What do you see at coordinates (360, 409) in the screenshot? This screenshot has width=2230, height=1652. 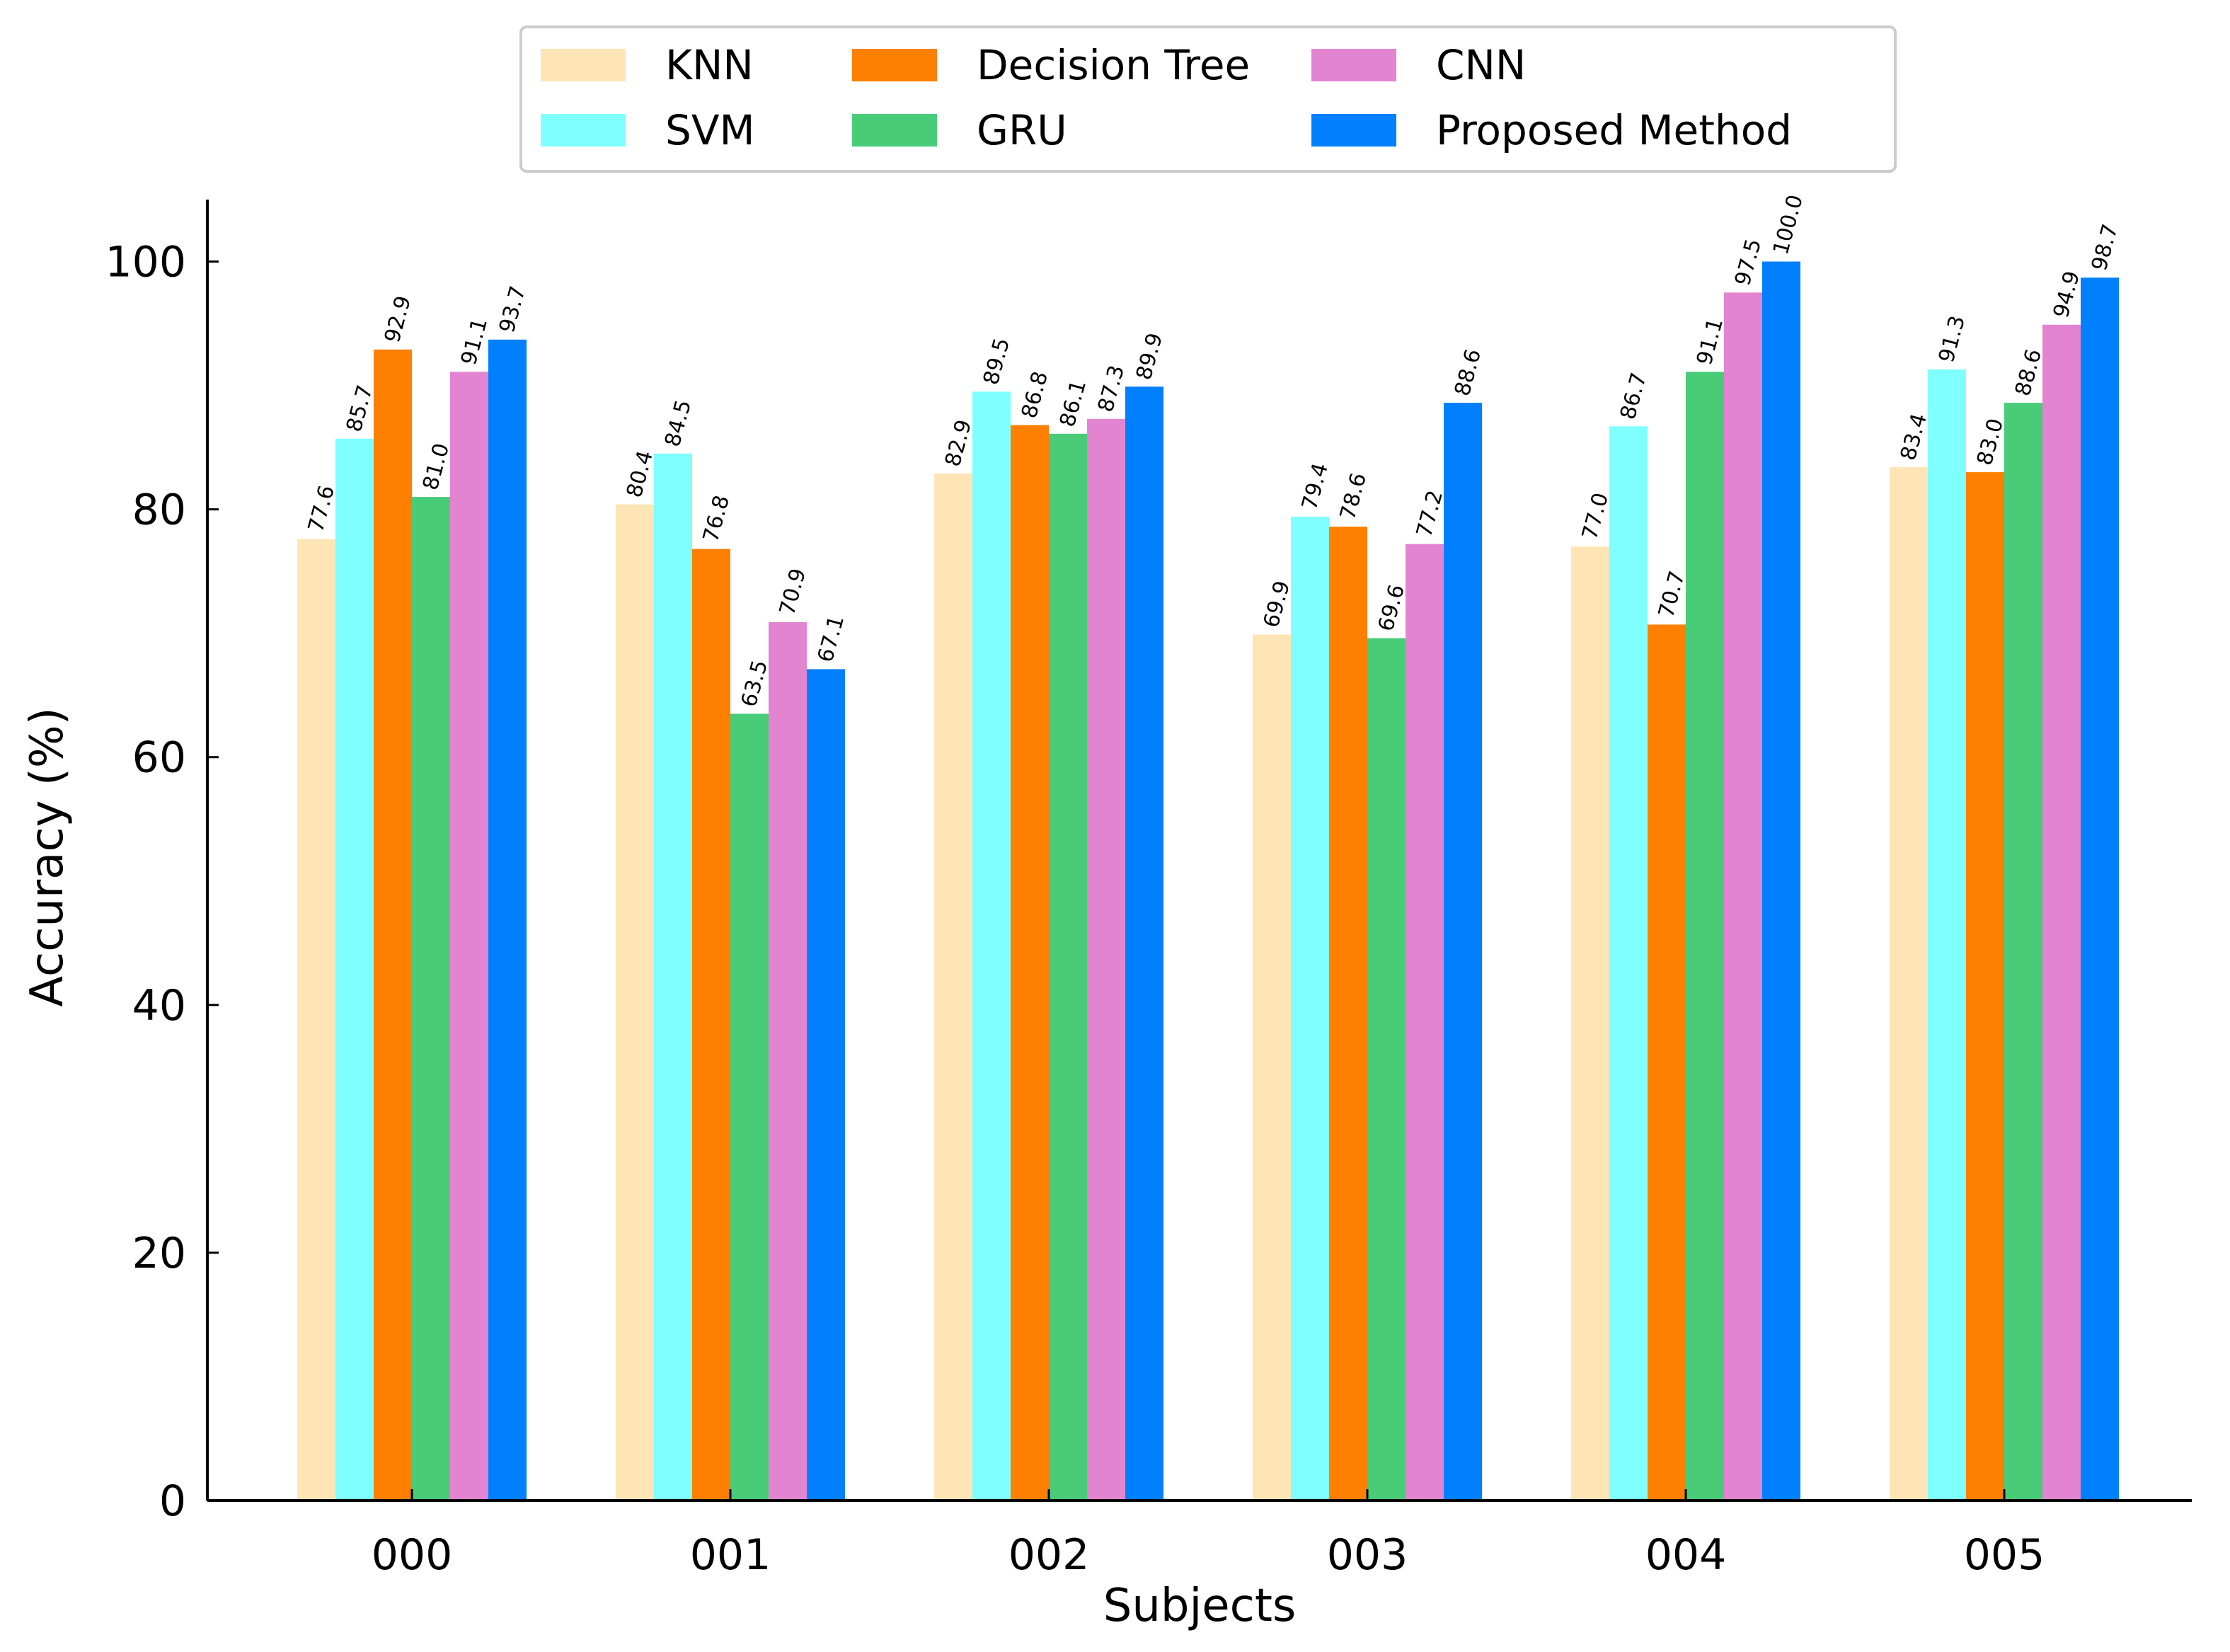 I see `data-label: 85.7` at bounding box center [360, 409].